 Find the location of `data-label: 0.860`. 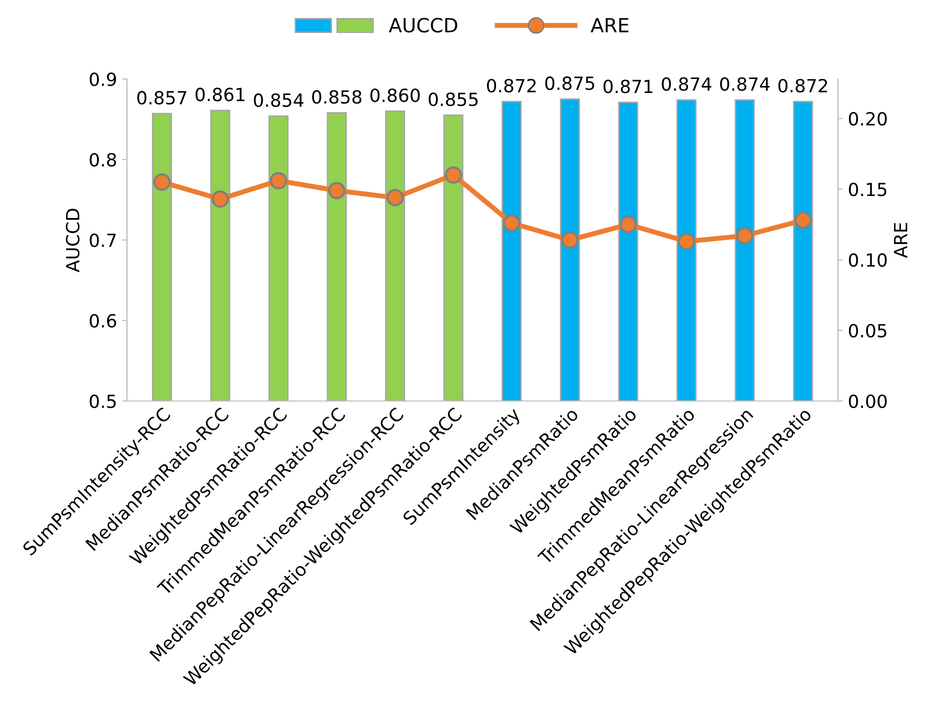

data-label: 0.860 is located at coordinates (395, 95).